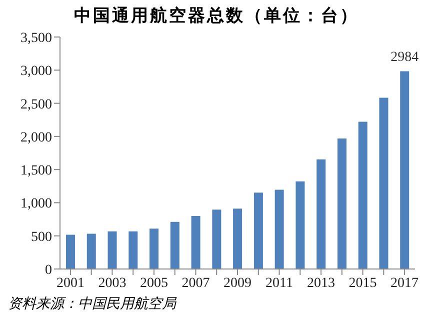 The width and height of the screenshot is (433, 325). What do you see at coordinates (280, 283) in the screenshot?
I see `x-tick-label: 2011` at bounding box center [280, 283].